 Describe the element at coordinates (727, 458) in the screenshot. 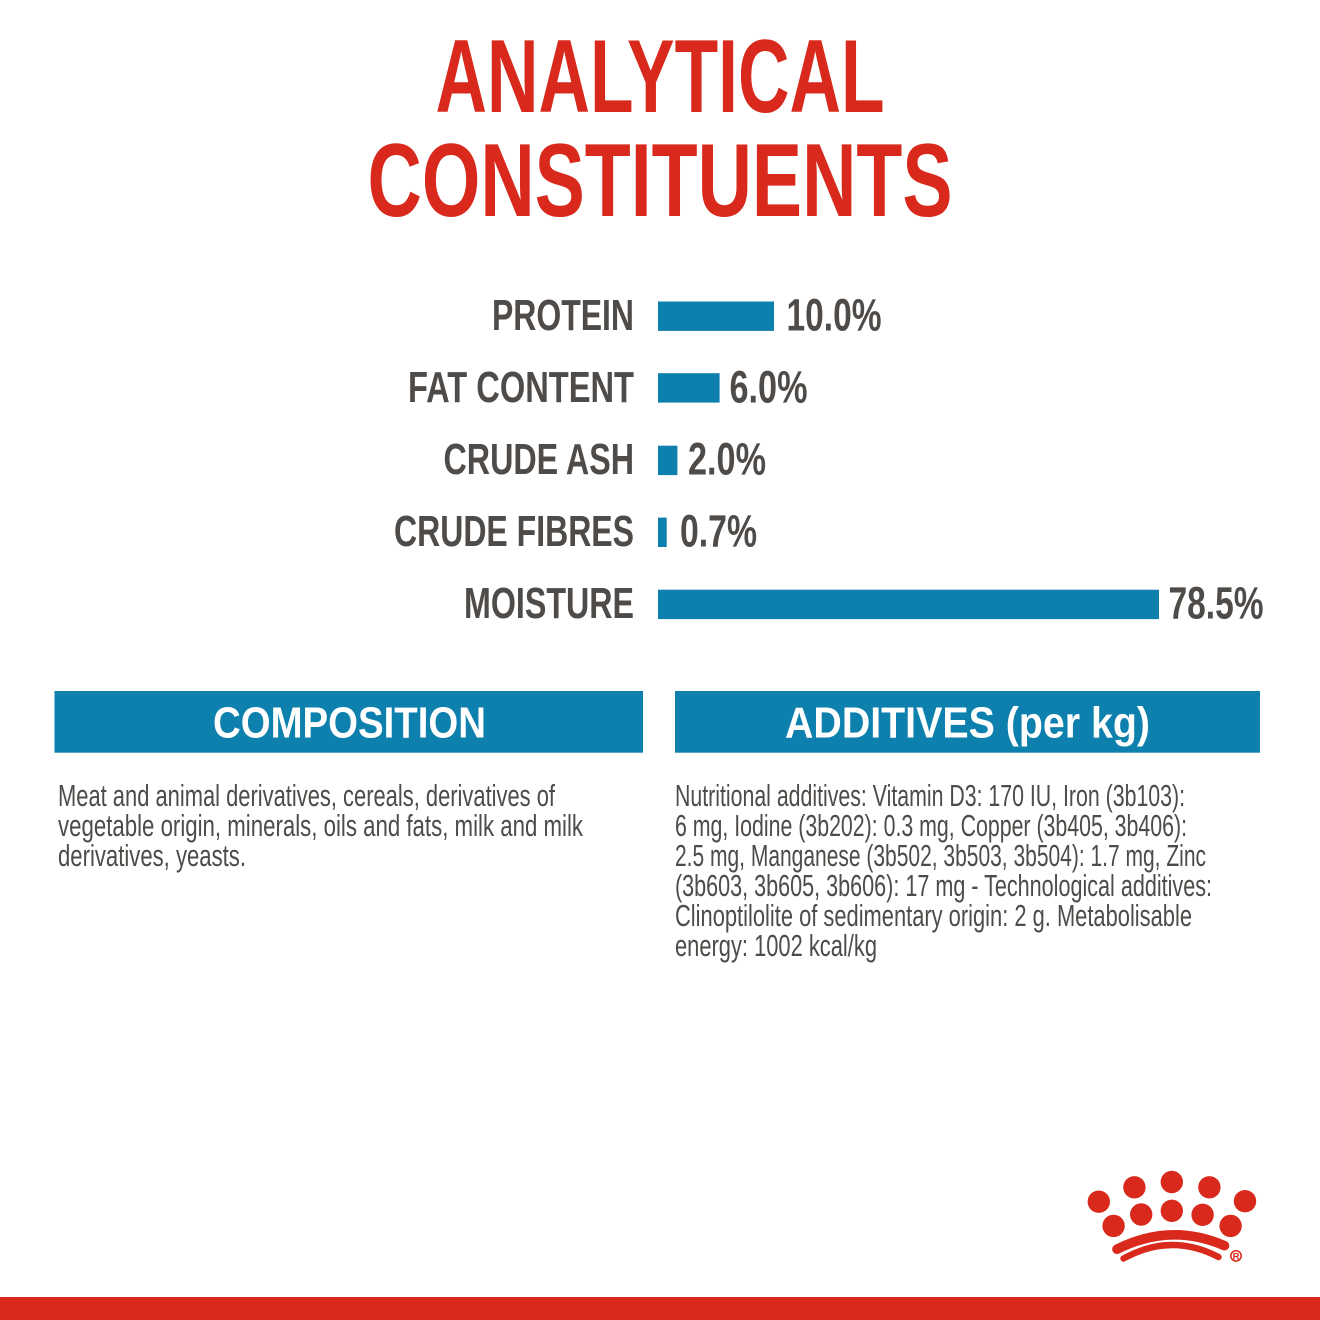

I see `svg-text: 2.0%` at that location.